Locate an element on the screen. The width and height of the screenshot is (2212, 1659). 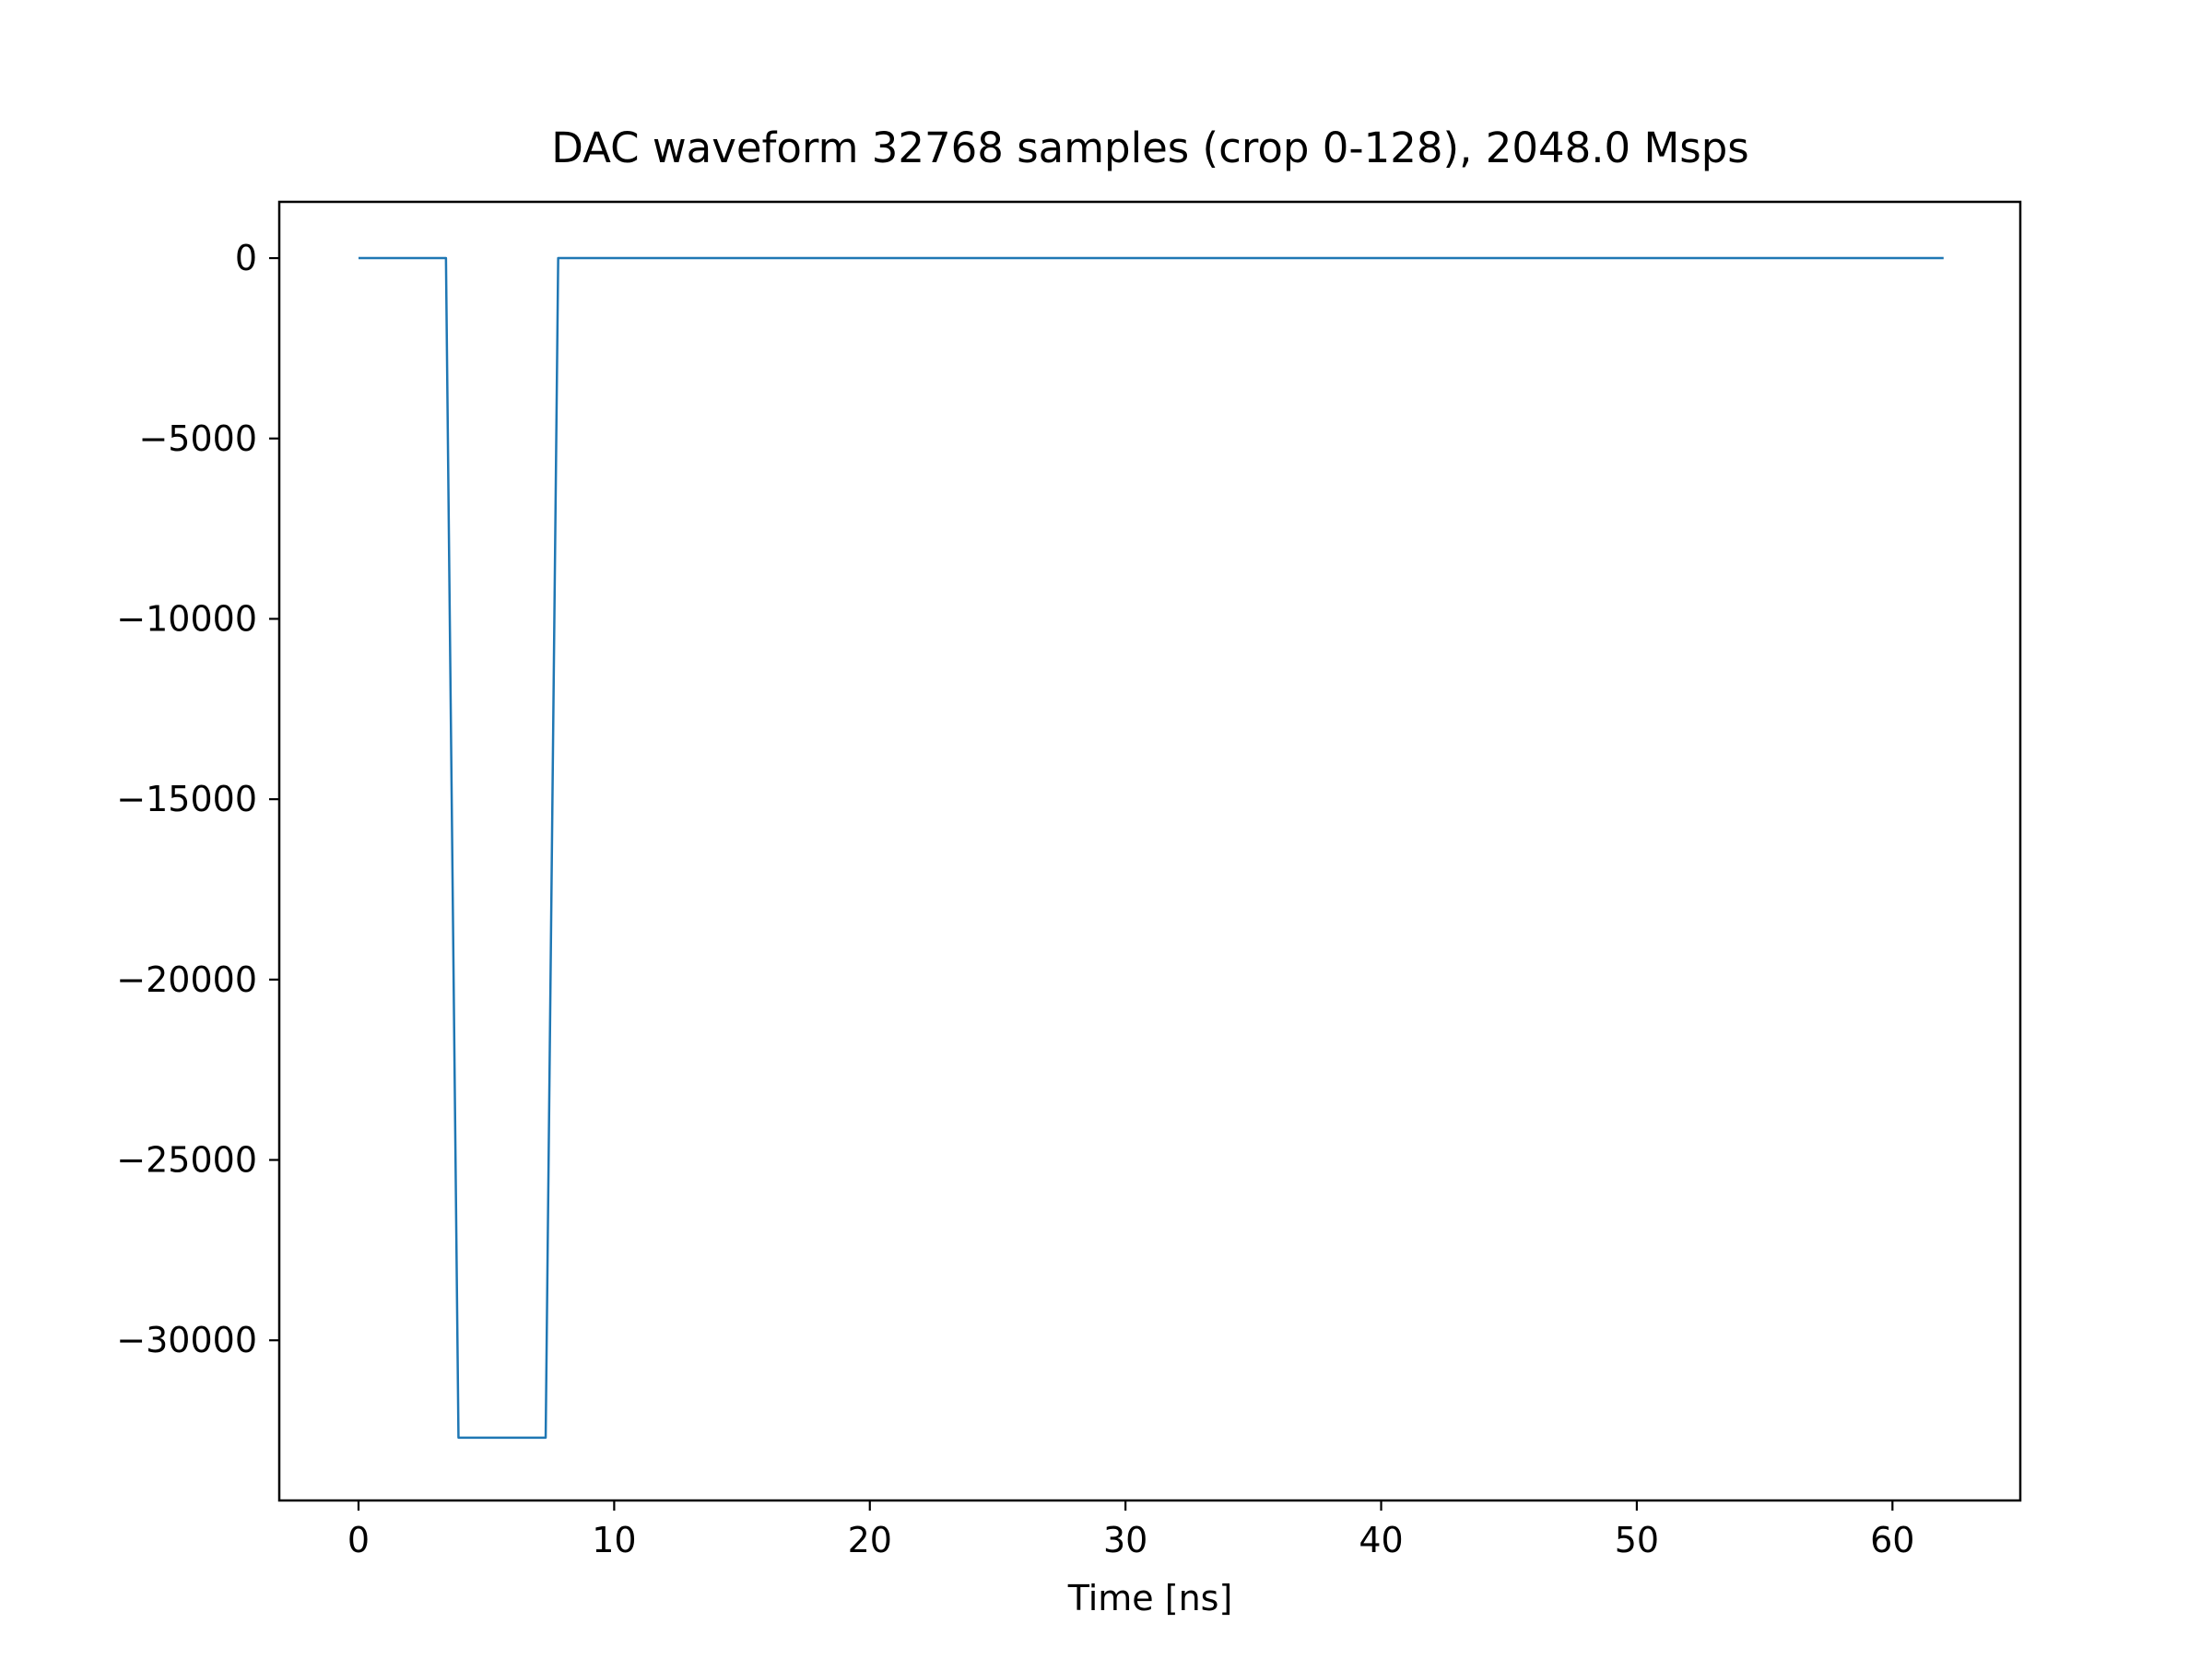
x-tick-label: 60 is located at coordinates (1892, 1540).